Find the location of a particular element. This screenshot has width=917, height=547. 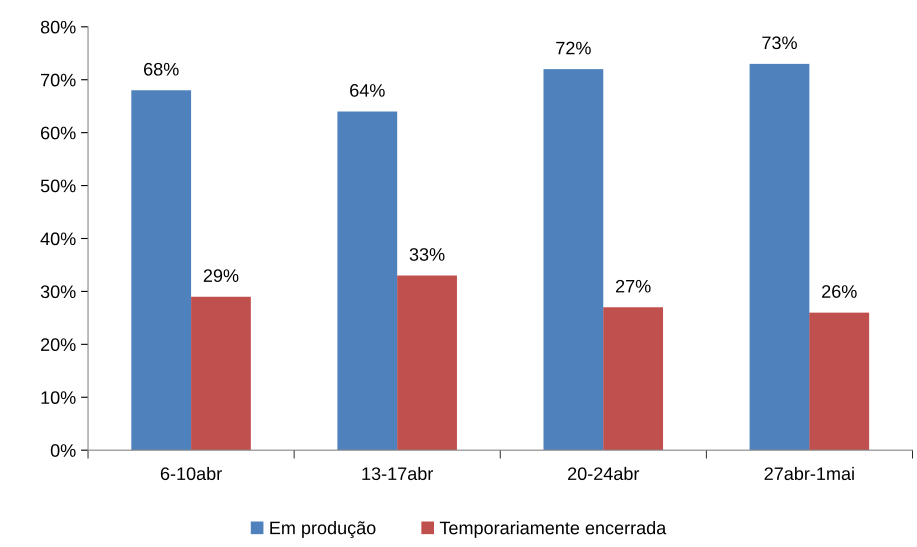

y-tick-label: 50% is located at coordinates (58, 186).